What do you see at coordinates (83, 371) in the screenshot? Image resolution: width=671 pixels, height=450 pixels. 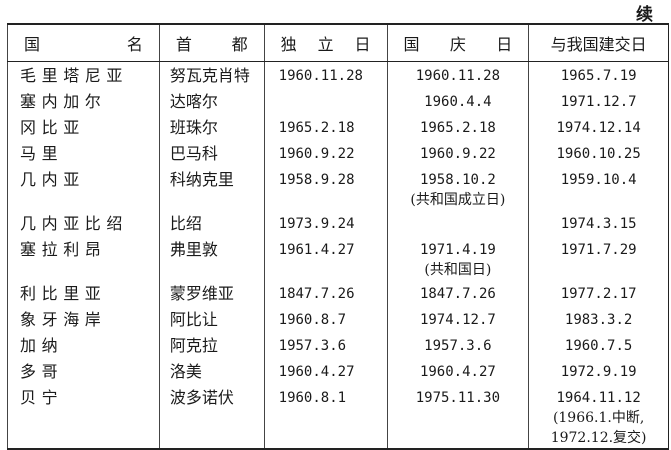 I see `country-cell: 多哥` at bounding box center [83, 371].